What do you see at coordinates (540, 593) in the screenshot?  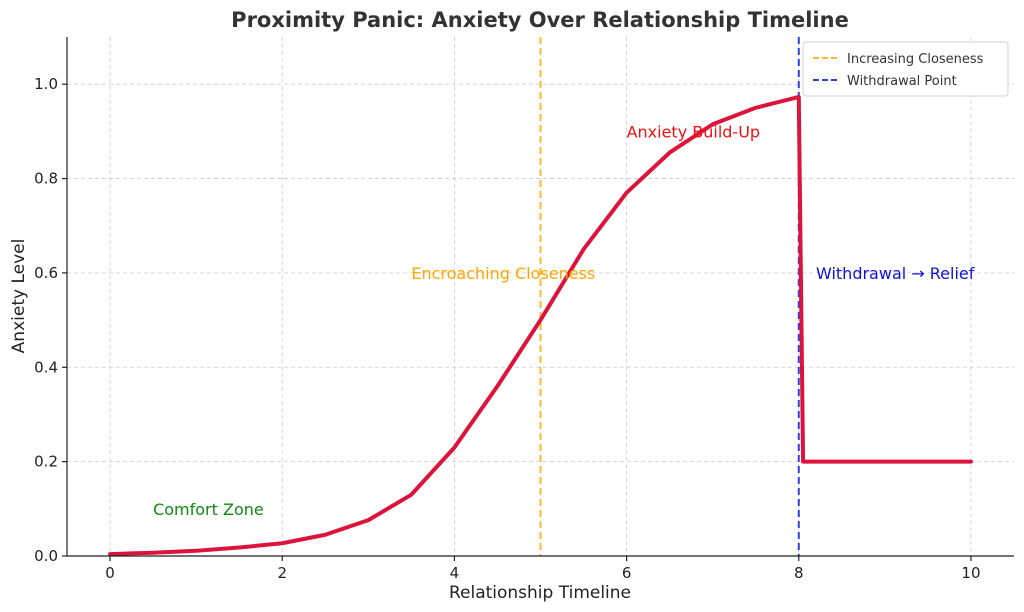 I see `x-axis-label: Relationship Timeline` at bounding box center [540, 593].